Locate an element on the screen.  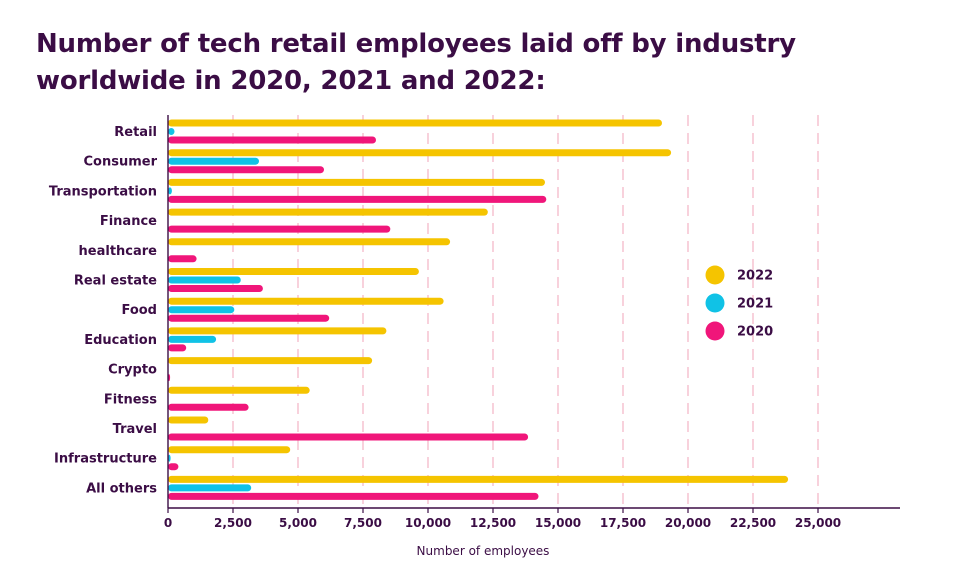
category-label: Fitness is located at coordinates (130, 399).